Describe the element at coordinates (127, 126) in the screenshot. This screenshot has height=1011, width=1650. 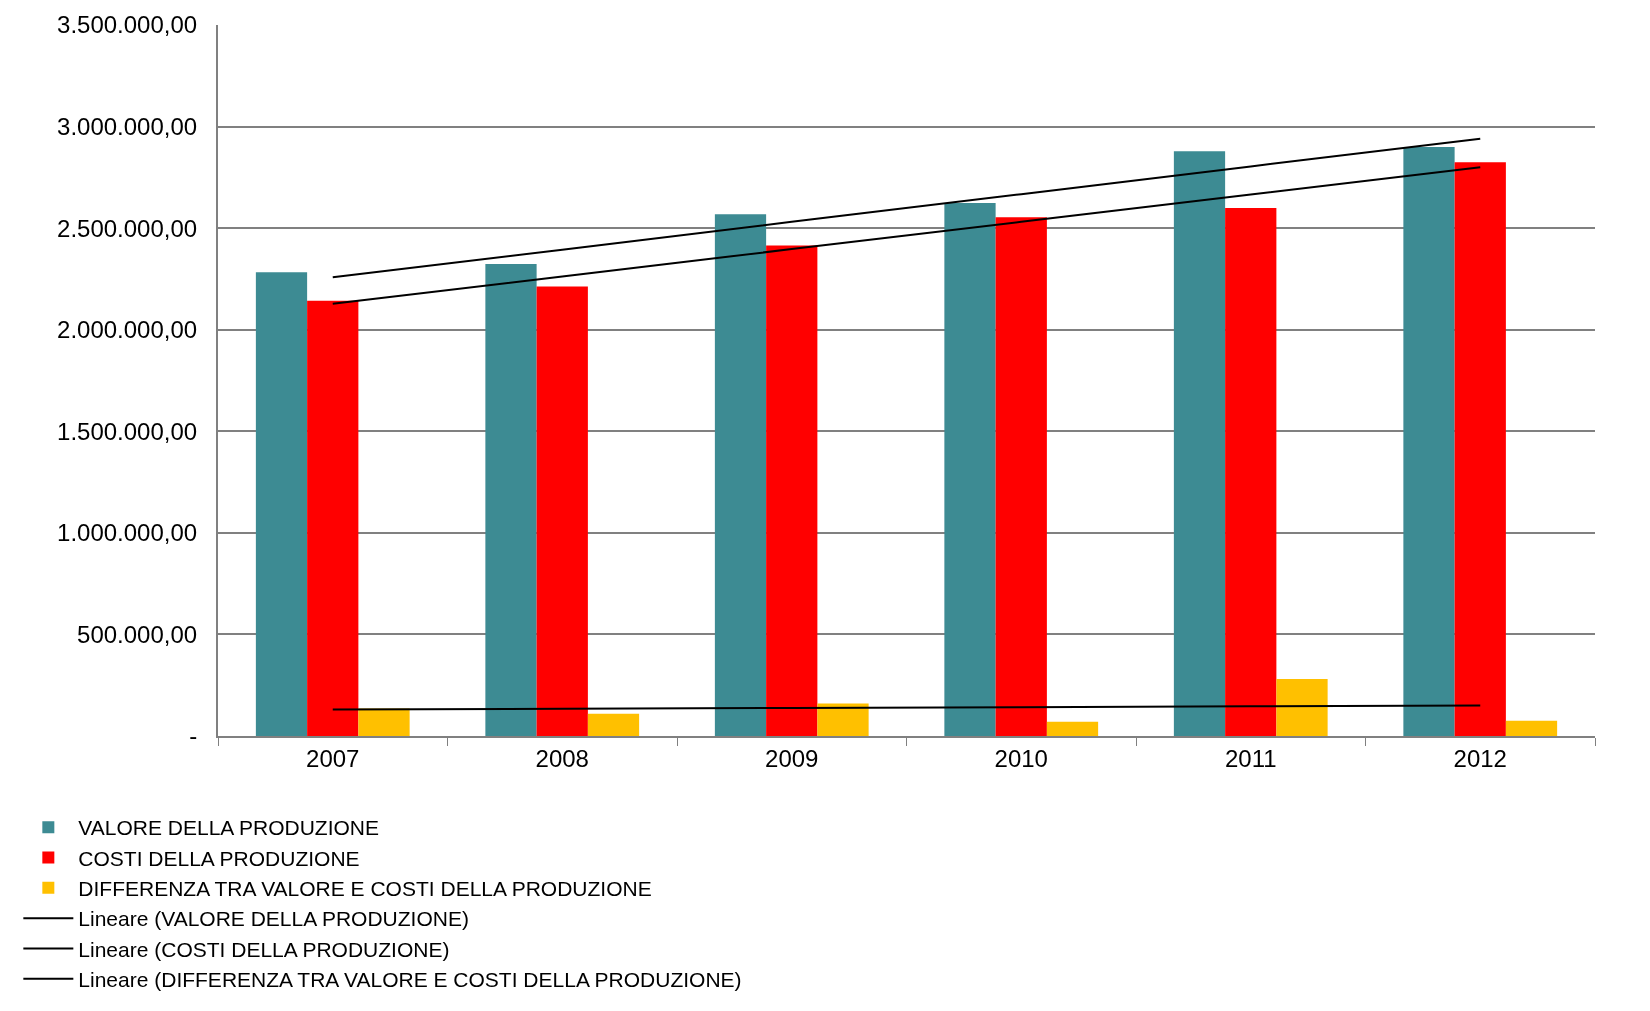
I see `y-tick-label: 3.000.000,00` at that location.